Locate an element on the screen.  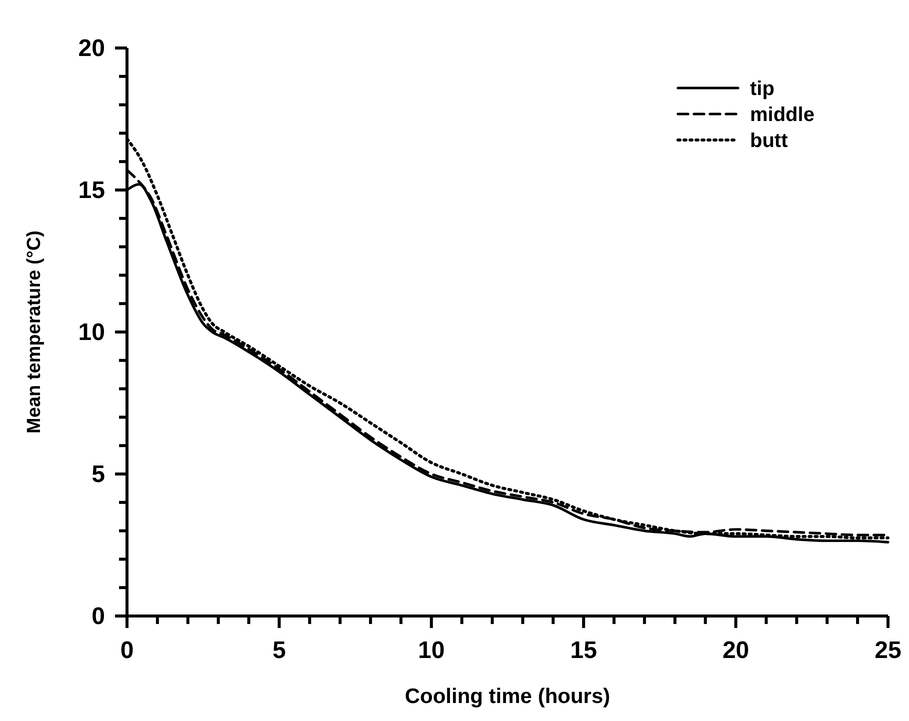
legend-label: middle is located at coordinates (782, 115).